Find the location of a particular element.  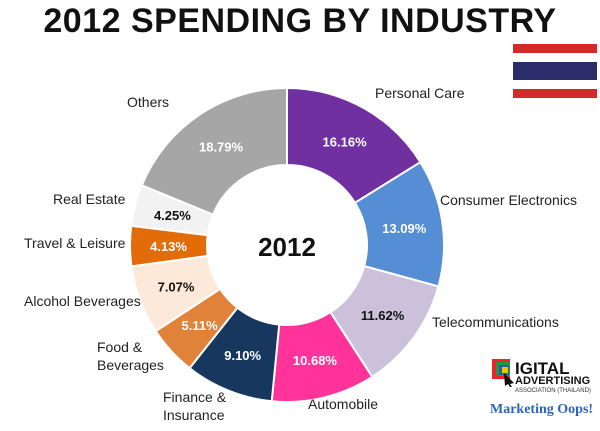

slice-value-label: 4.13% is located at coordinates (168, 246).